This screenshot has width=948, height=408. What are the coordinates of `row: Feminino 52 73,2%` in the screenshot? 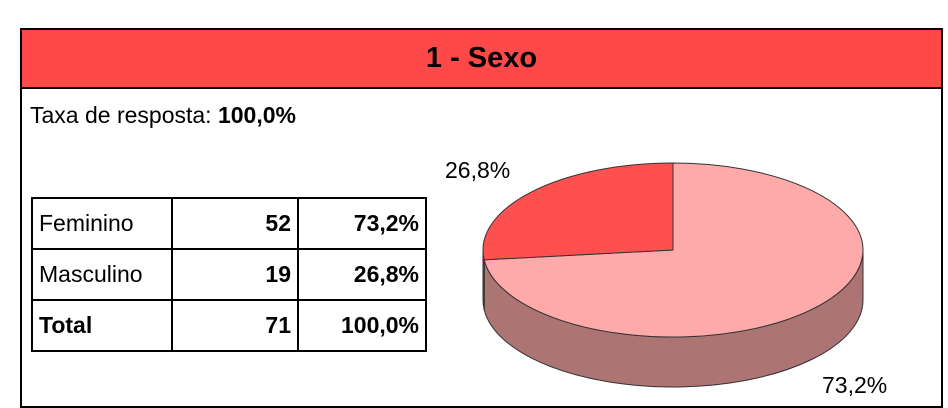 It's located at (229, 223).